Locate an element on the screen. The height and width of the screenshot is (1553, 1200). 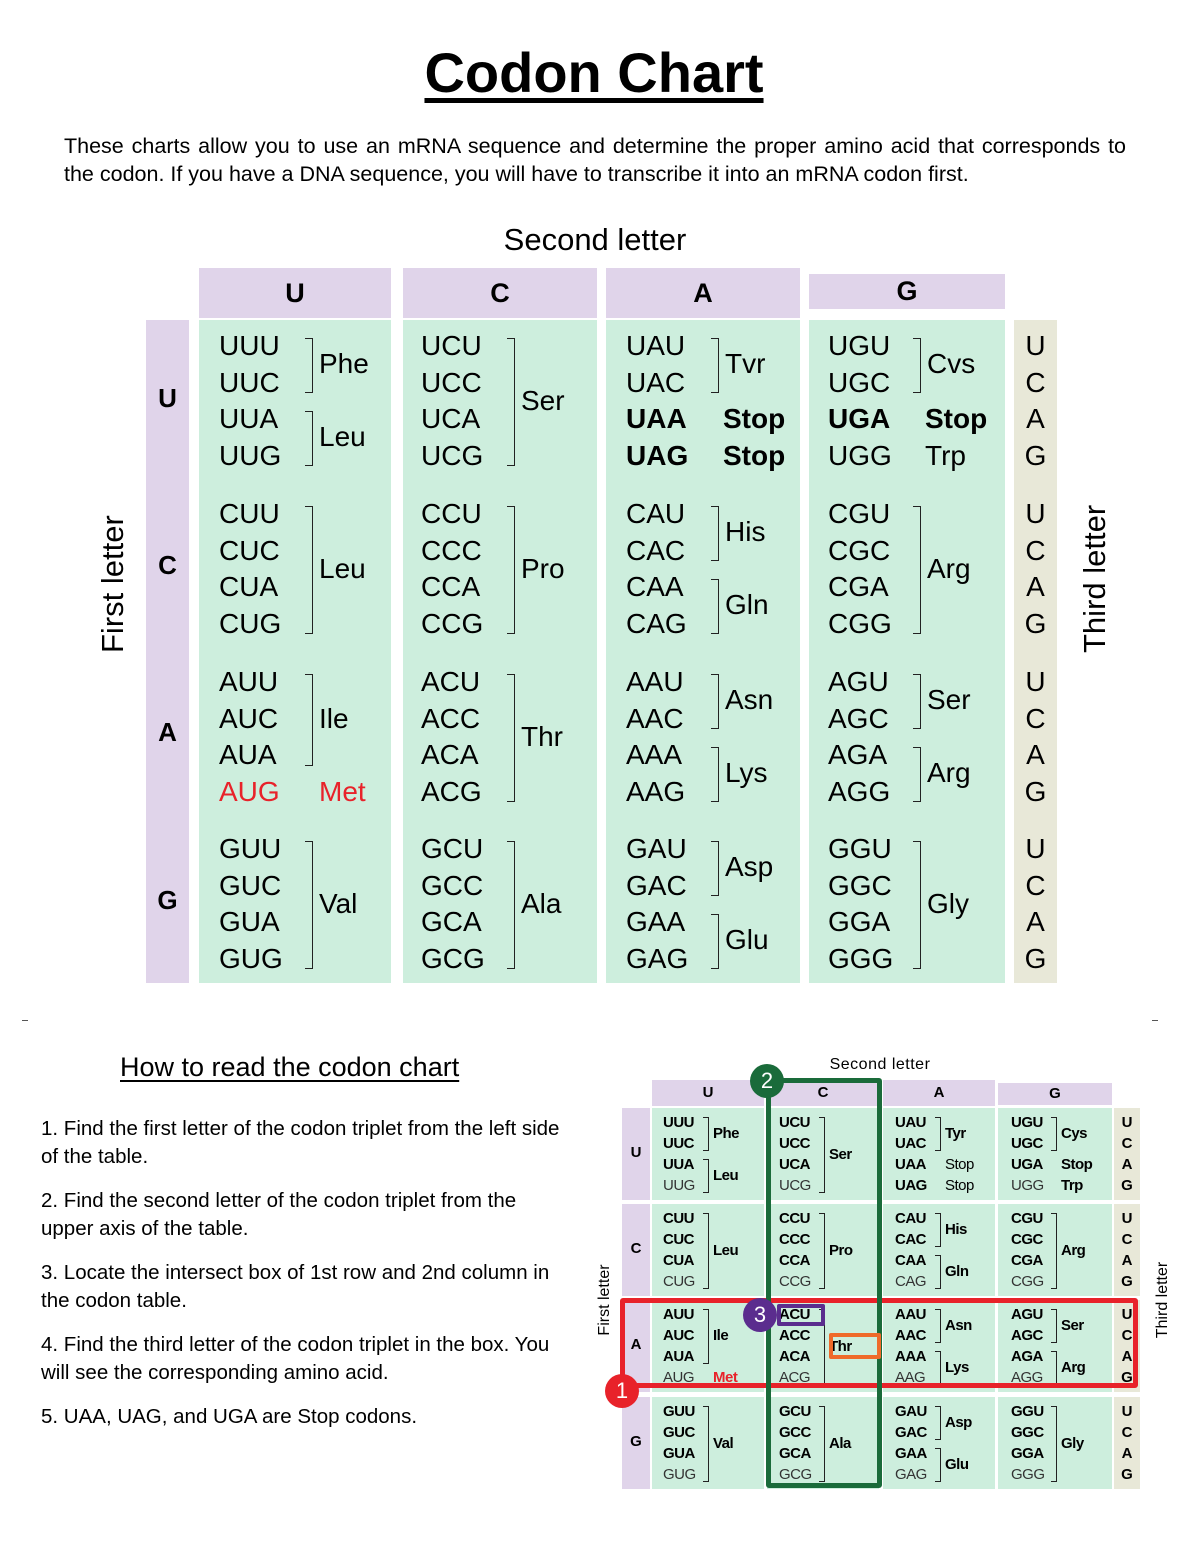
example-amino-acid: Ala is located at coordinates (840, 1443).